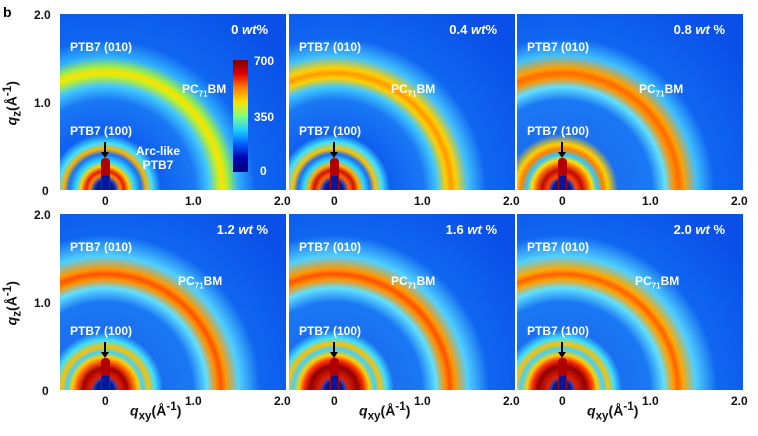  Describe the element at coordinates (473, 29) in the screenshot. I see `concentration-label: 0.4 wt%` at that location.